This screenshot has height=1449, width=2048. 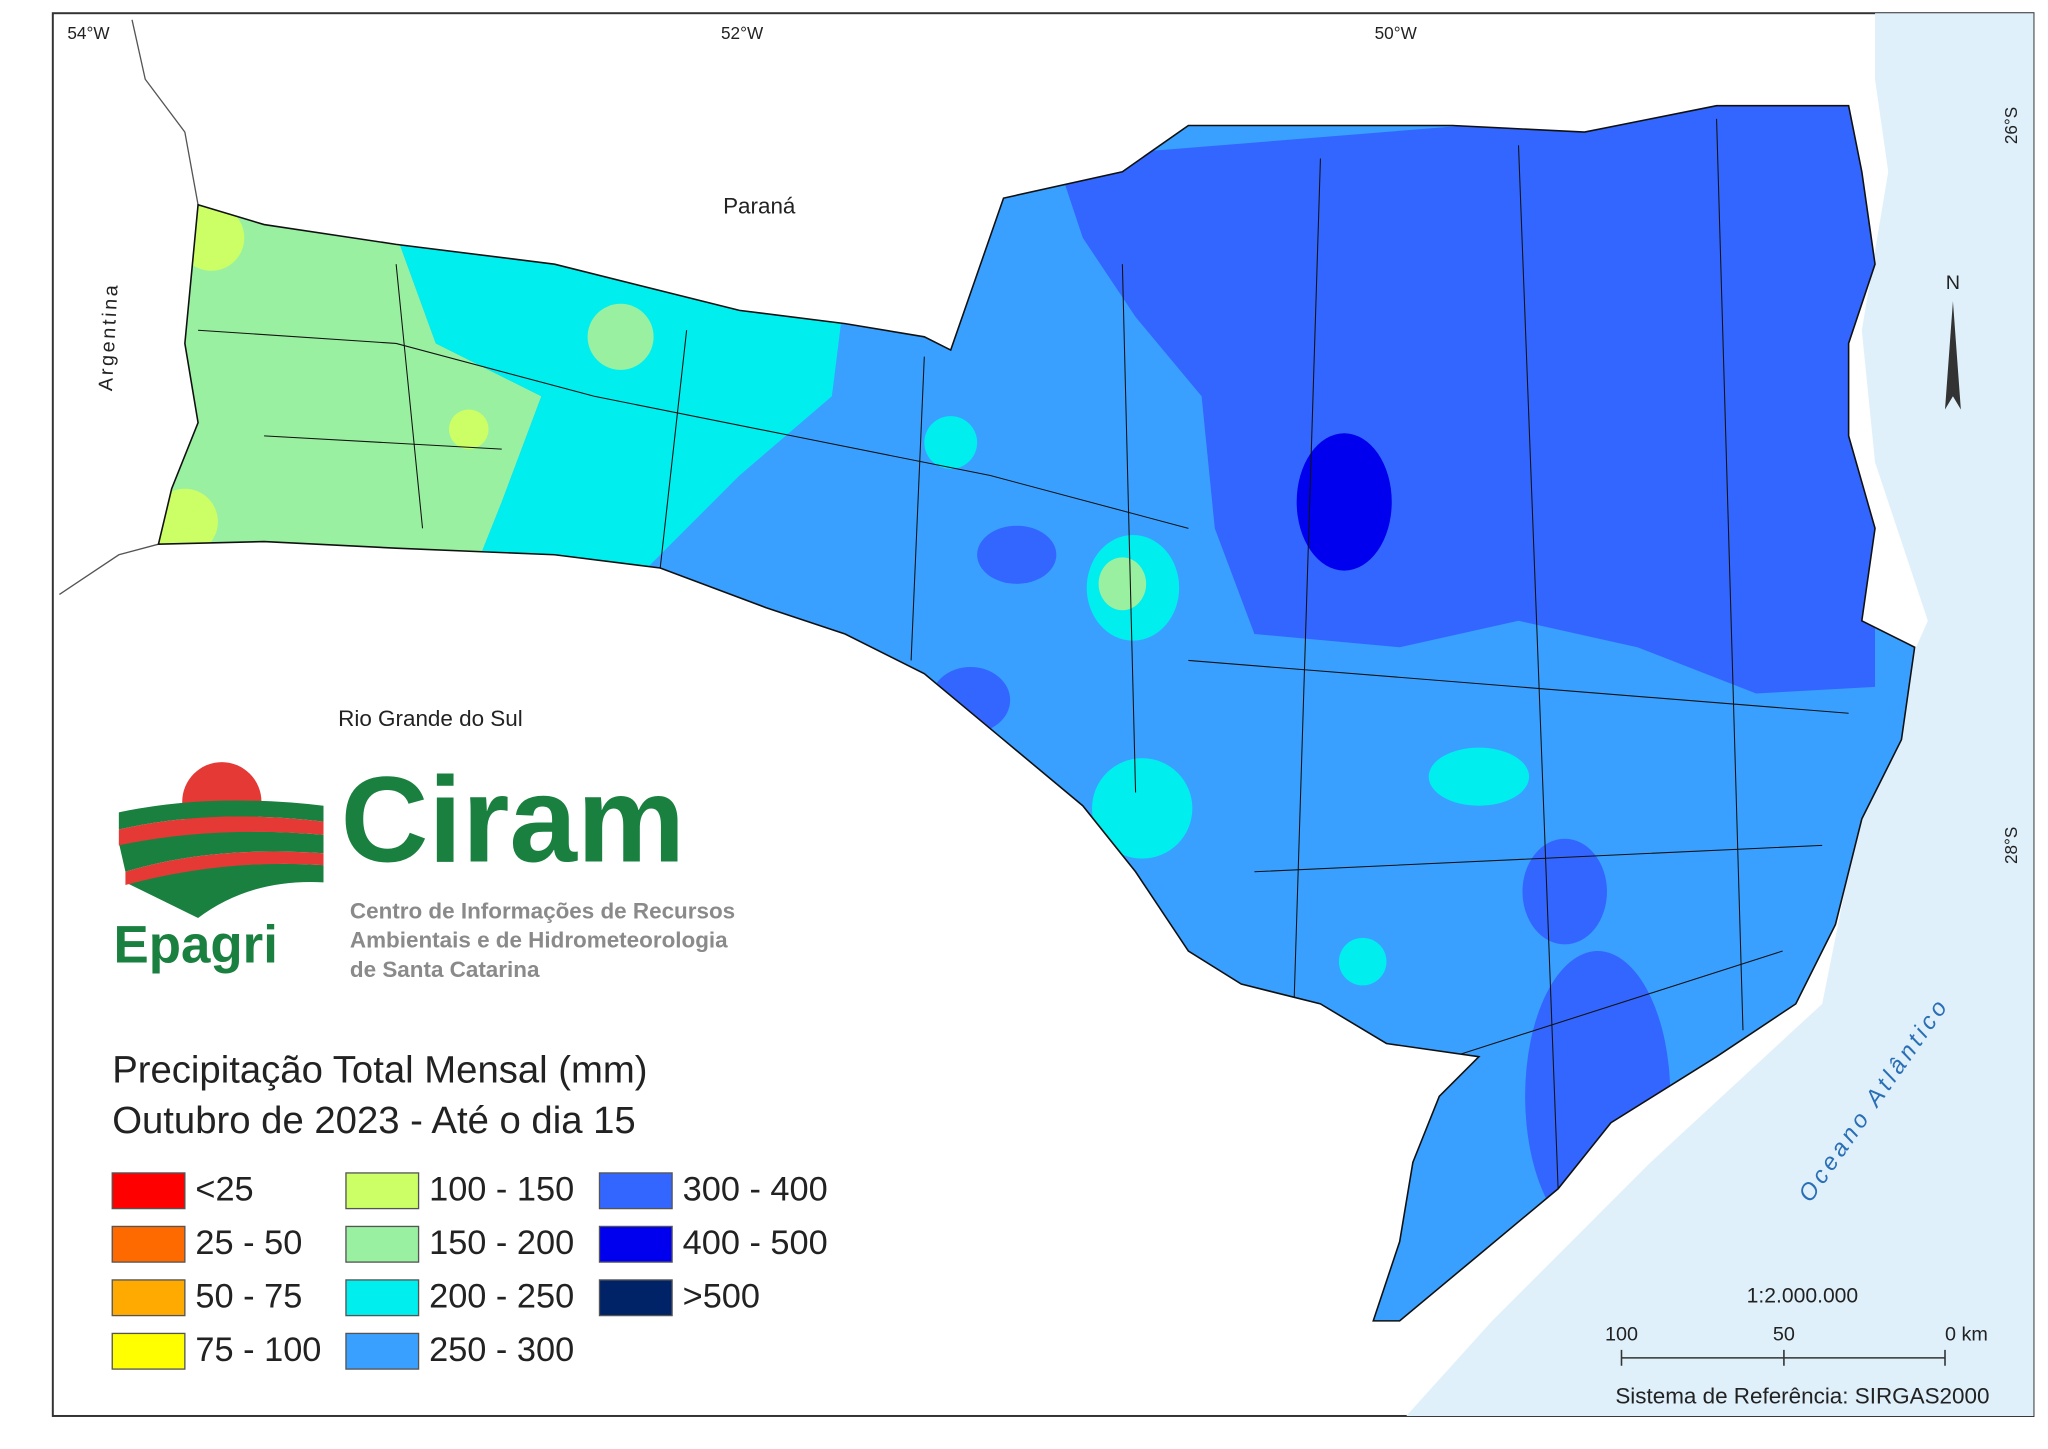 What do you see at coordinates (501, 1296) in the screenshot?
I see `legend-label: 200 - 250` at bounding box center [501, 1296].